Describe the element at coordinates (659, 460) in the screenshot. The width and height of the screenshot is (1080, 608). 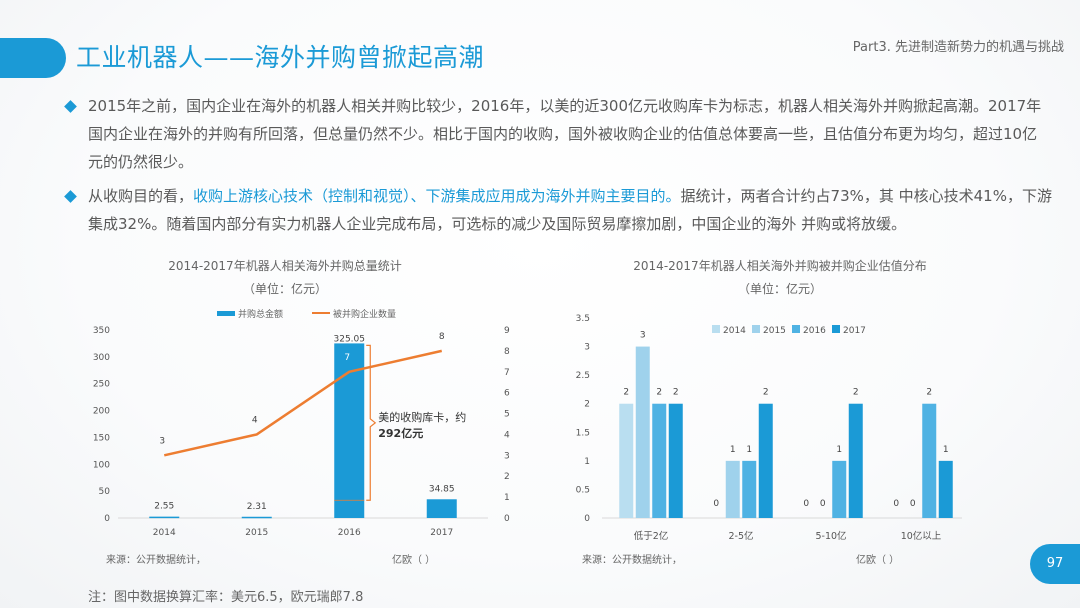
I see `bar-低于2亿-2016` at that location.